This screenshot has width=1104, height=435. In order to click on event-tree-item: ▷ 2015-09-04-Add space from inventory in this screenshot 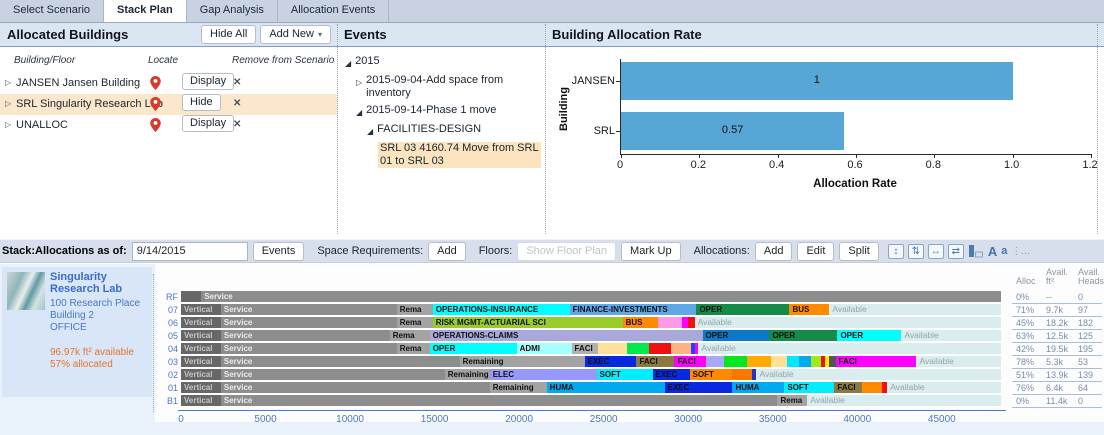, I will do `click(441, 87)`.